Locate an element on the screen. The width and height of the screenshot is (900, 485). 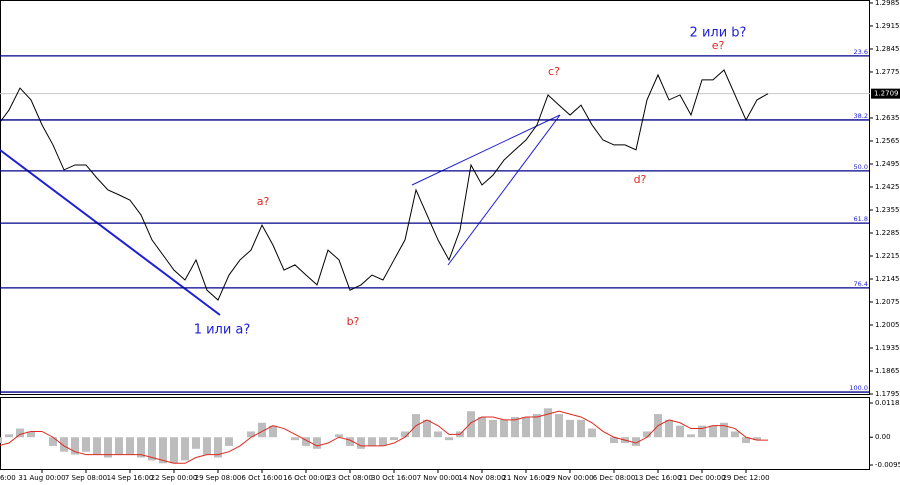
x-tick-label: 7 Nov 00:00 is located at coordinates (438, 478).